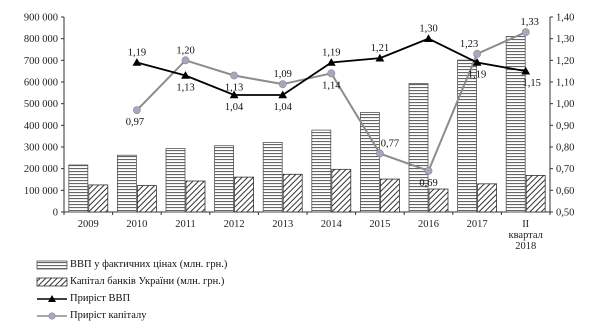 Image resolution: width=601 pixels, height=325 pixels. What do you see at coordinates (52, 298) in the screenshot?
I see `legend-swatch-gdp-growth` at bounding box center [52, 298].